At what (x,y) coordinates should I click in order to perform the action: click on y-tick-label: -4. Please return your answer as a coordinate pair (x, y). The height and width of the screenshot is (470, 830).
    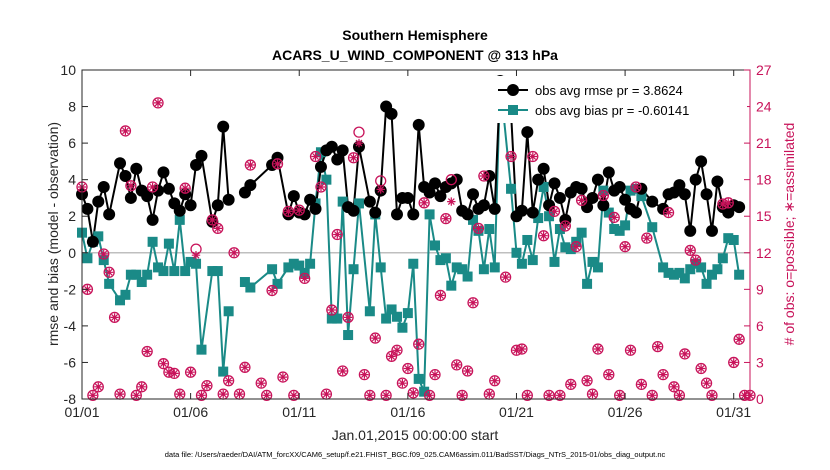
    Looking at the image, I should click on (70, 326).